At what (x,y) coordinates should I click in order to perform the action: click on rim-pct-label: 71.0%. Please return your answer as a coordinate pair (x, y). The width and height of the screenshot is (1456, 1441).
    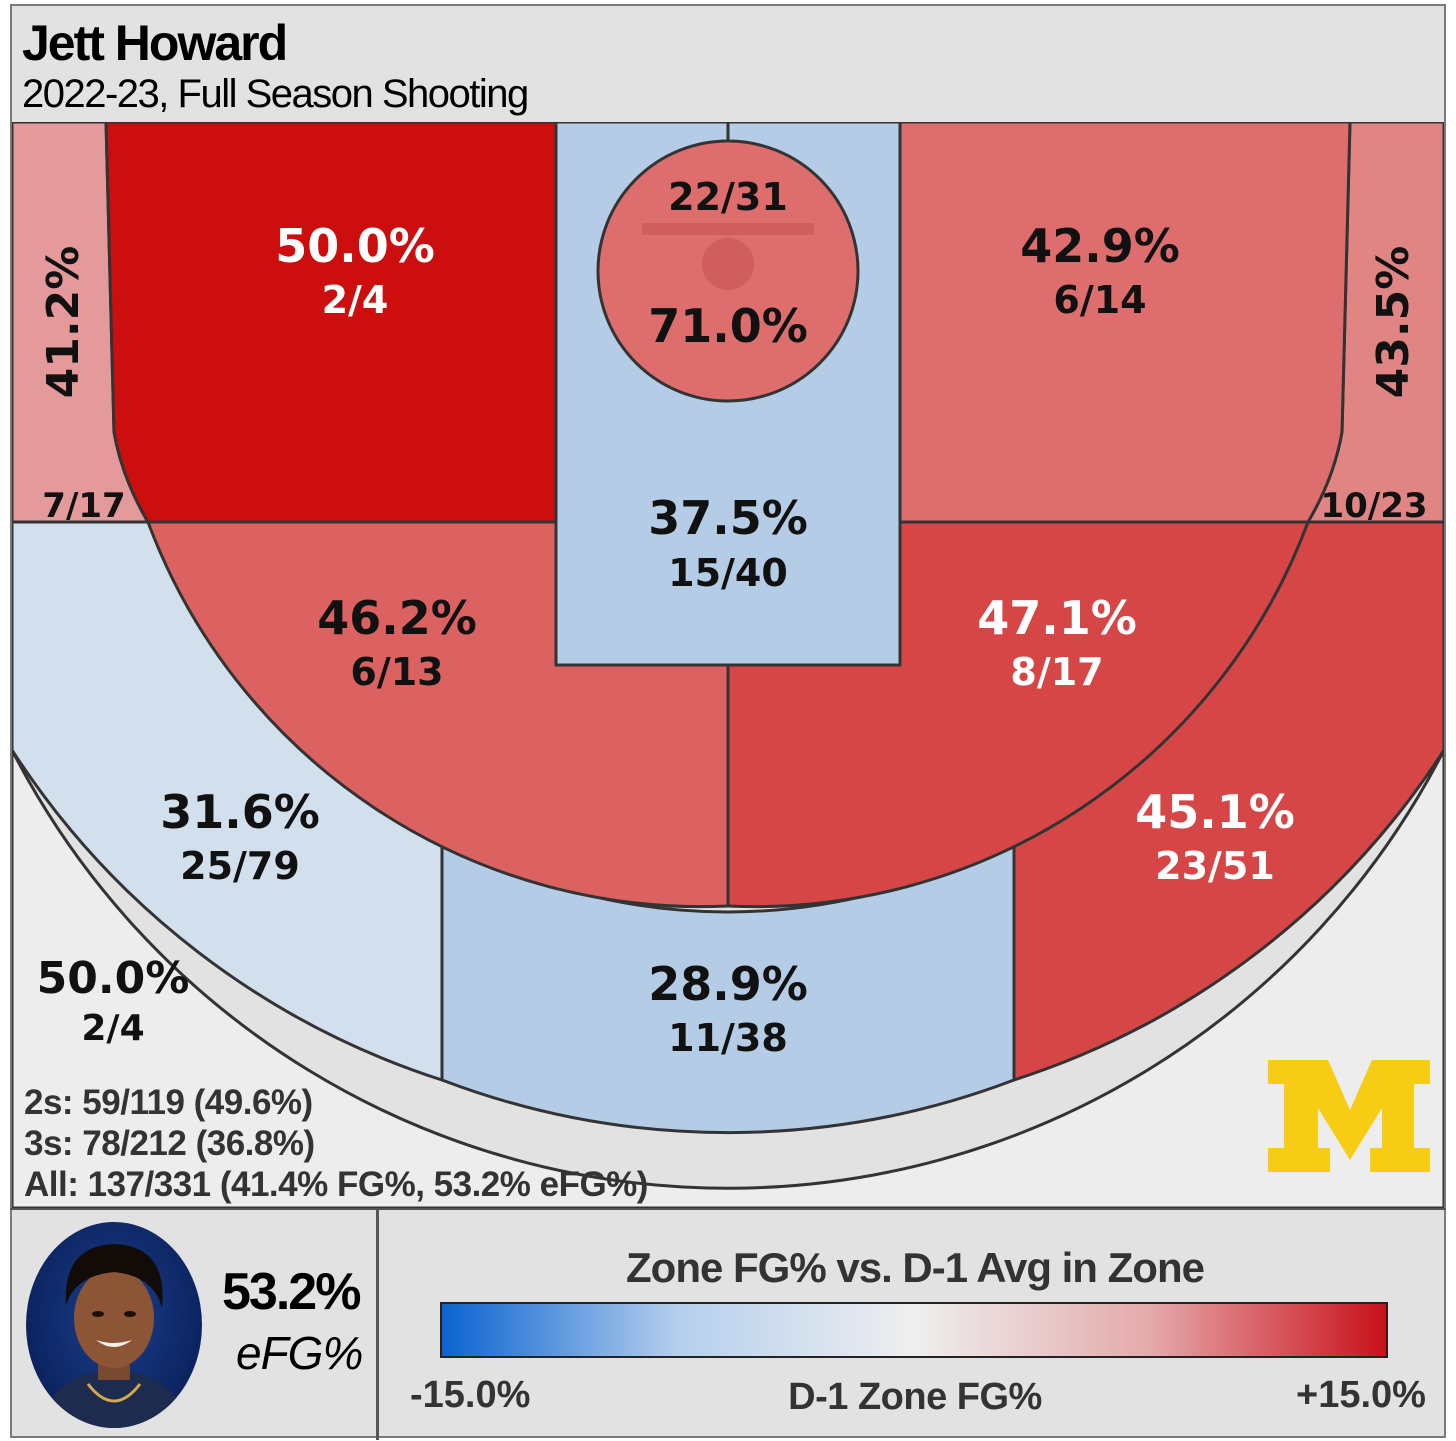
    Looking at the image, I should click on (728, 326).